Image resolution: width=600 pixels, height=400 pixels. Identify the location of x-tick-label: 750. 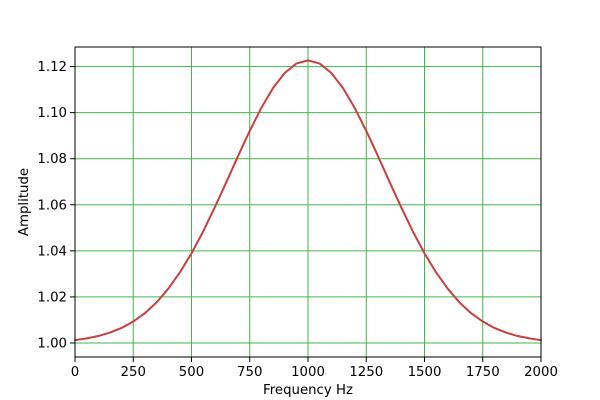
(249, 372).